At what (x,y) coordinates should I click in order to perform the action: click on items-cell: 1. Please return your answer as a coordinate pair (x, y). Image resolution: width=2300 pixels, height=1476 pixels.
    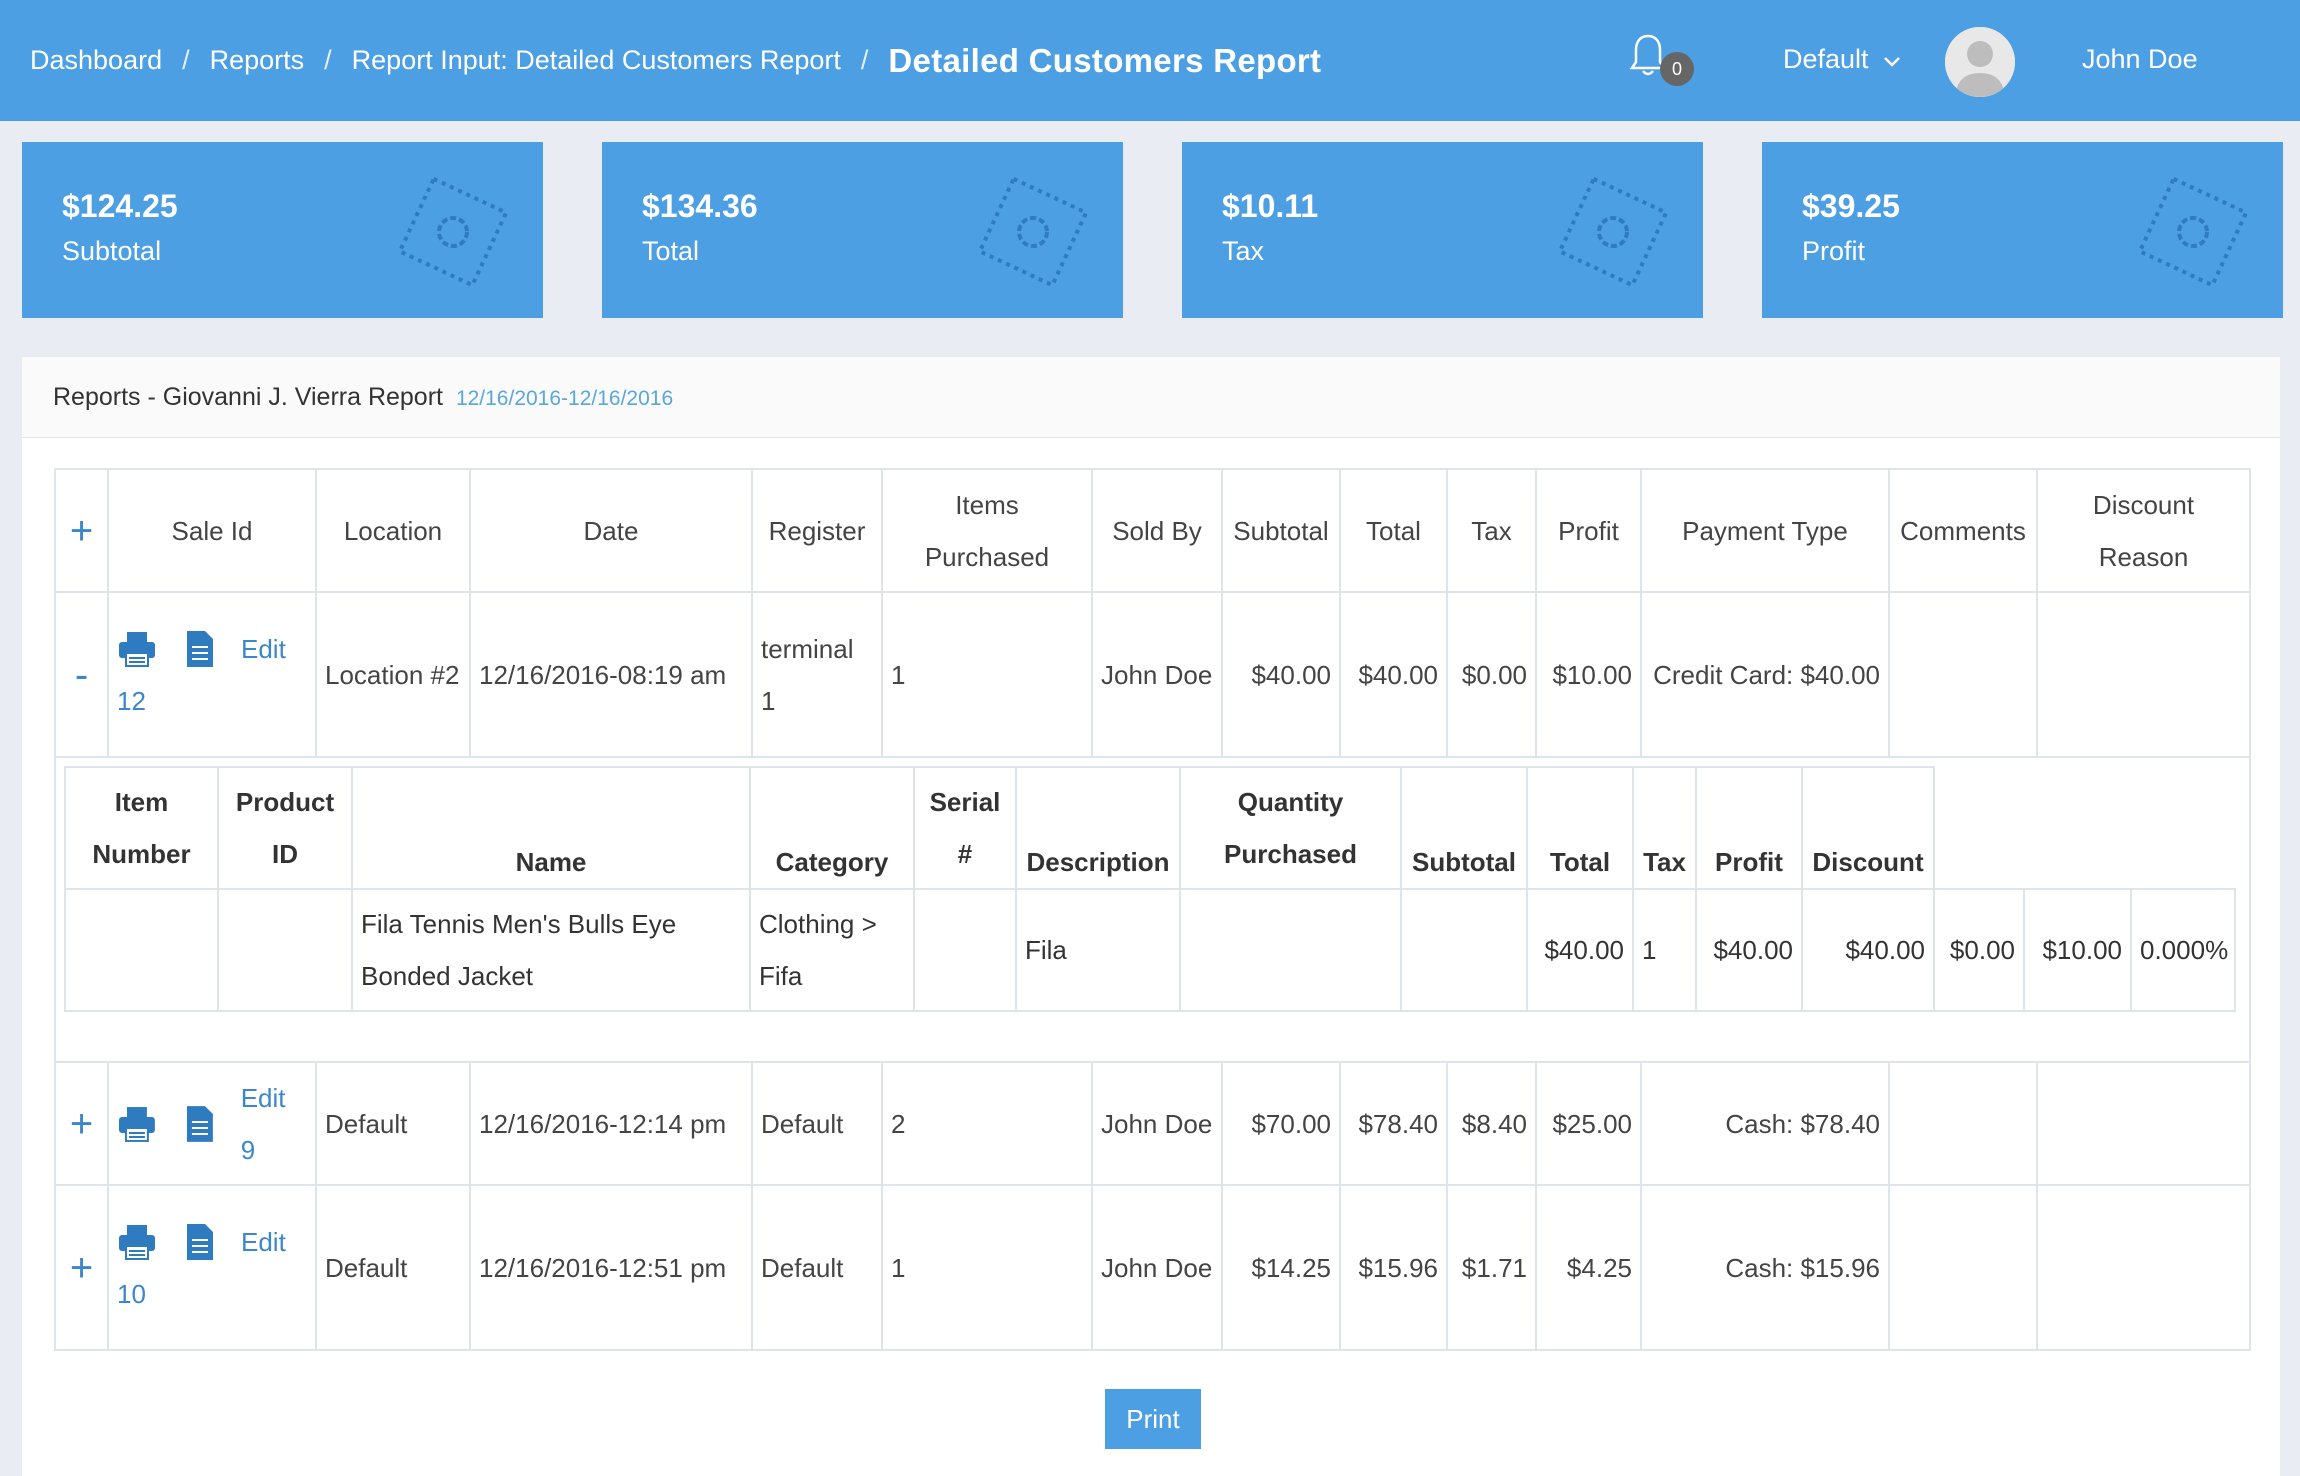
    Looking at the image, I should click on (987, 674).